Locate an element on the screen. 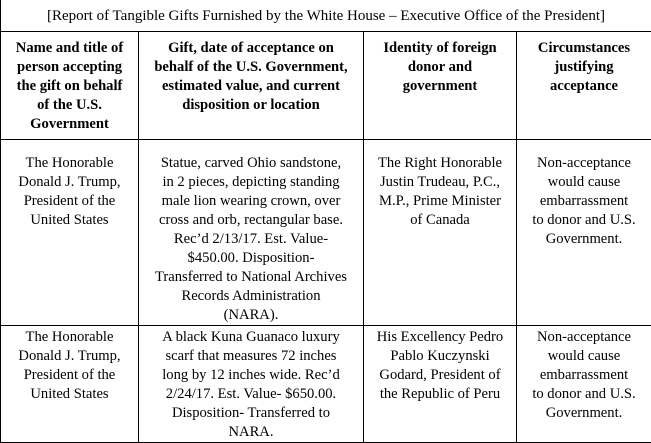 This screenshot has width=651, height=443. column-header-donor: Identity of foreign donor and government is located at coordinates (440, 86).